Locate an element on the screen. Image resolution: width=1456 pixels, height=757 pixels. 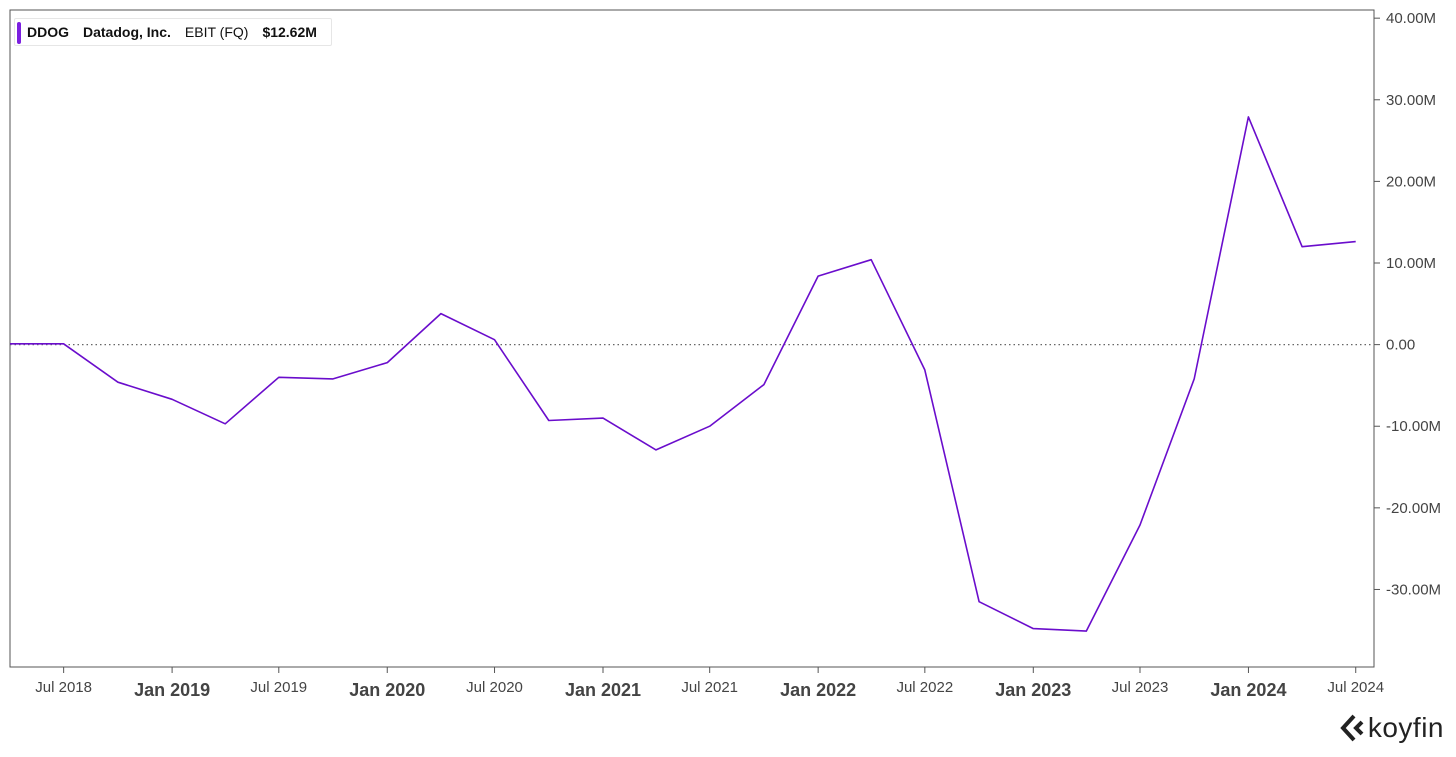
y-tick-label: 10.00M is located at coordinates (1411, 263).